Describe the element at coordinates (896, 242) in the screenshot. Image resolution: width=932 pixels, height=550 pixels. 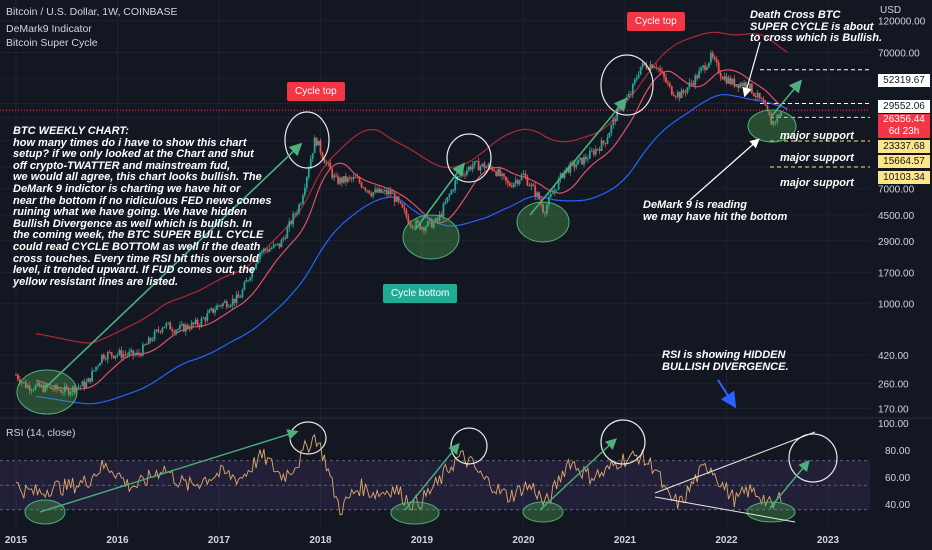
I see `price-axis-tick: 2900.00` at that location.